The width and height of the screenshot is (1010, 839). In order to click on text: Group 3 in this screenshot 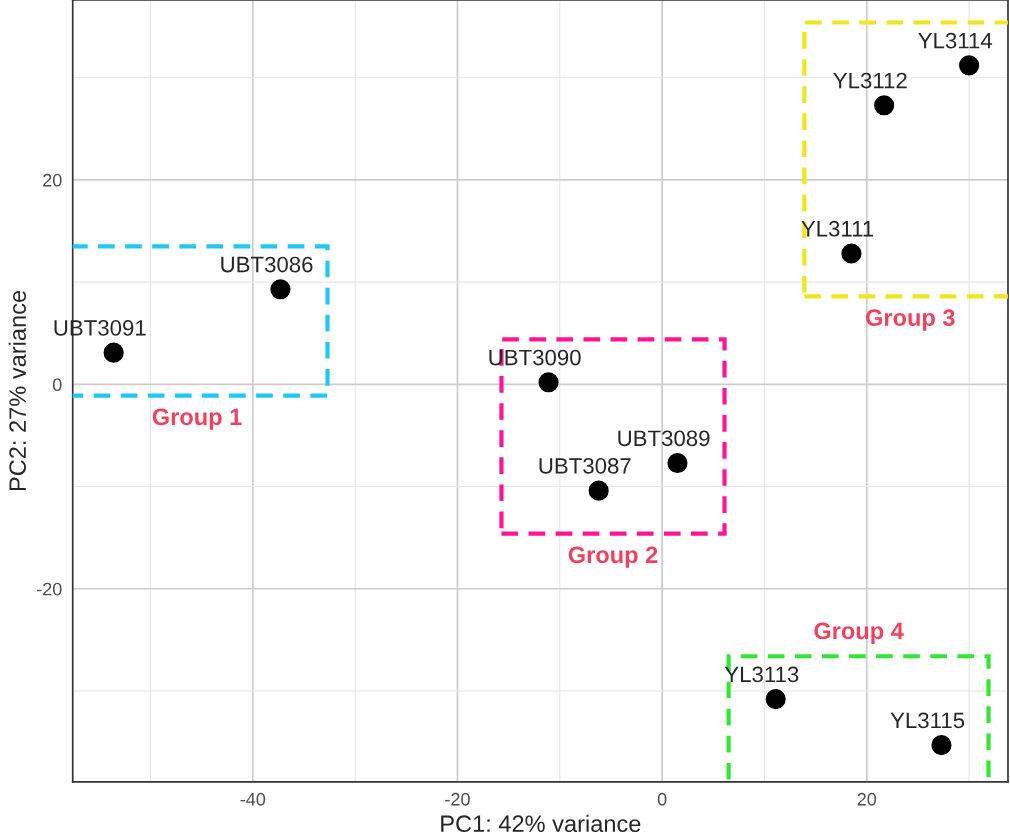, I will do `click(910, 320)`.